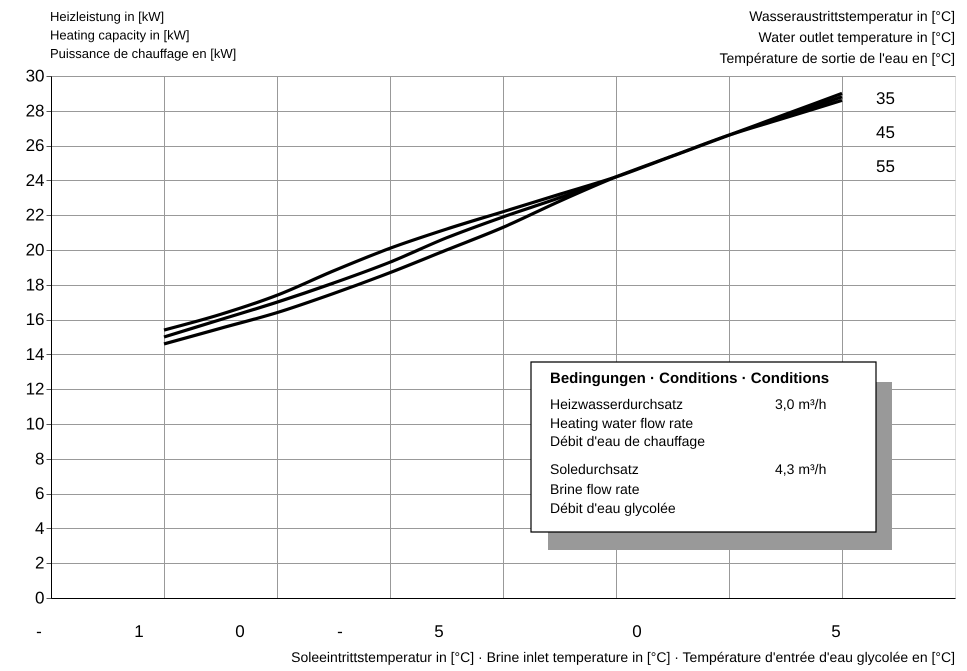  What do you see at coordinates (885, 98) in the screenshot?
I see `text: 35` at bounding box center [885, 98].